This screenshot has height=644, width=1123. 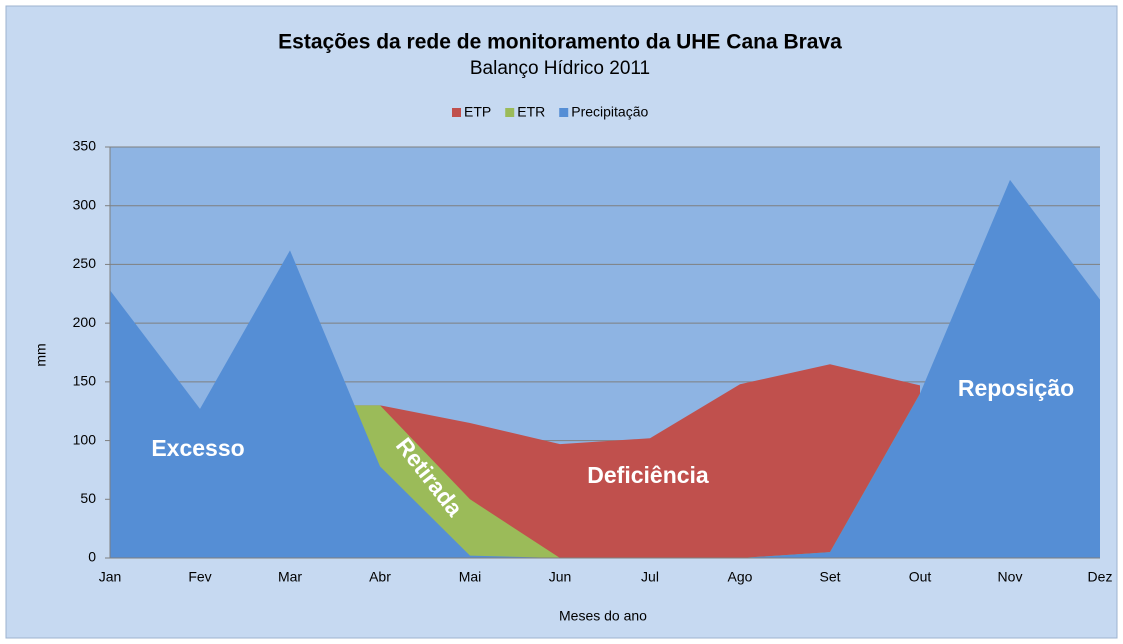 I want to click on y-tick-label: 200, so click(x=85, y=322).